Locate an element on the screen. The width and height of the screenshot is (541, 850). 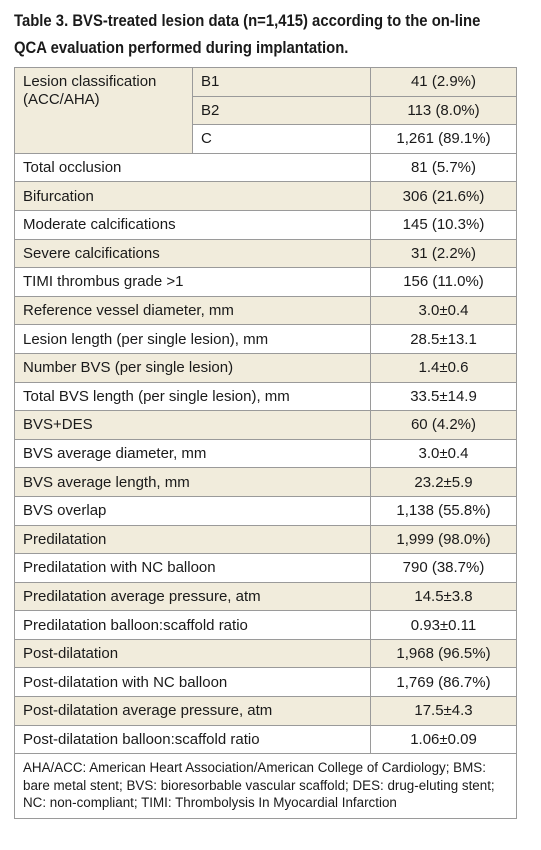
row-label: Predilatation balloon:scaffold ratio is located at coordinates (192, 625).